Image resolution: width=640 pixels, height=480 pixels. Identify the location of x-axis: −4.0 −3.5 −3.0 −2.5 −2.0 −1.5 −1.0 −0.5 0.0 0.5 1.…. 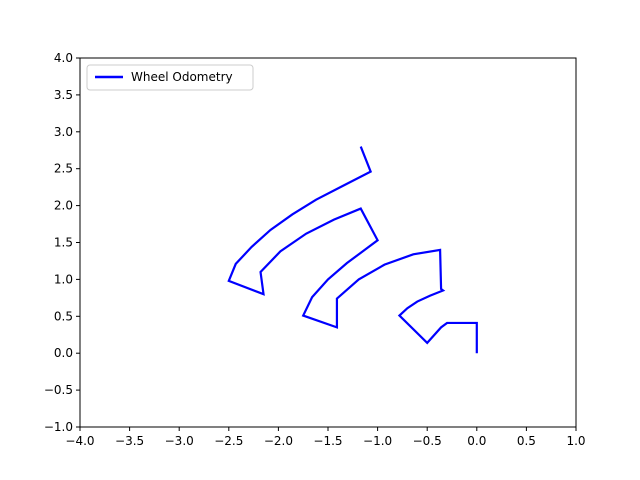
(325, 437).